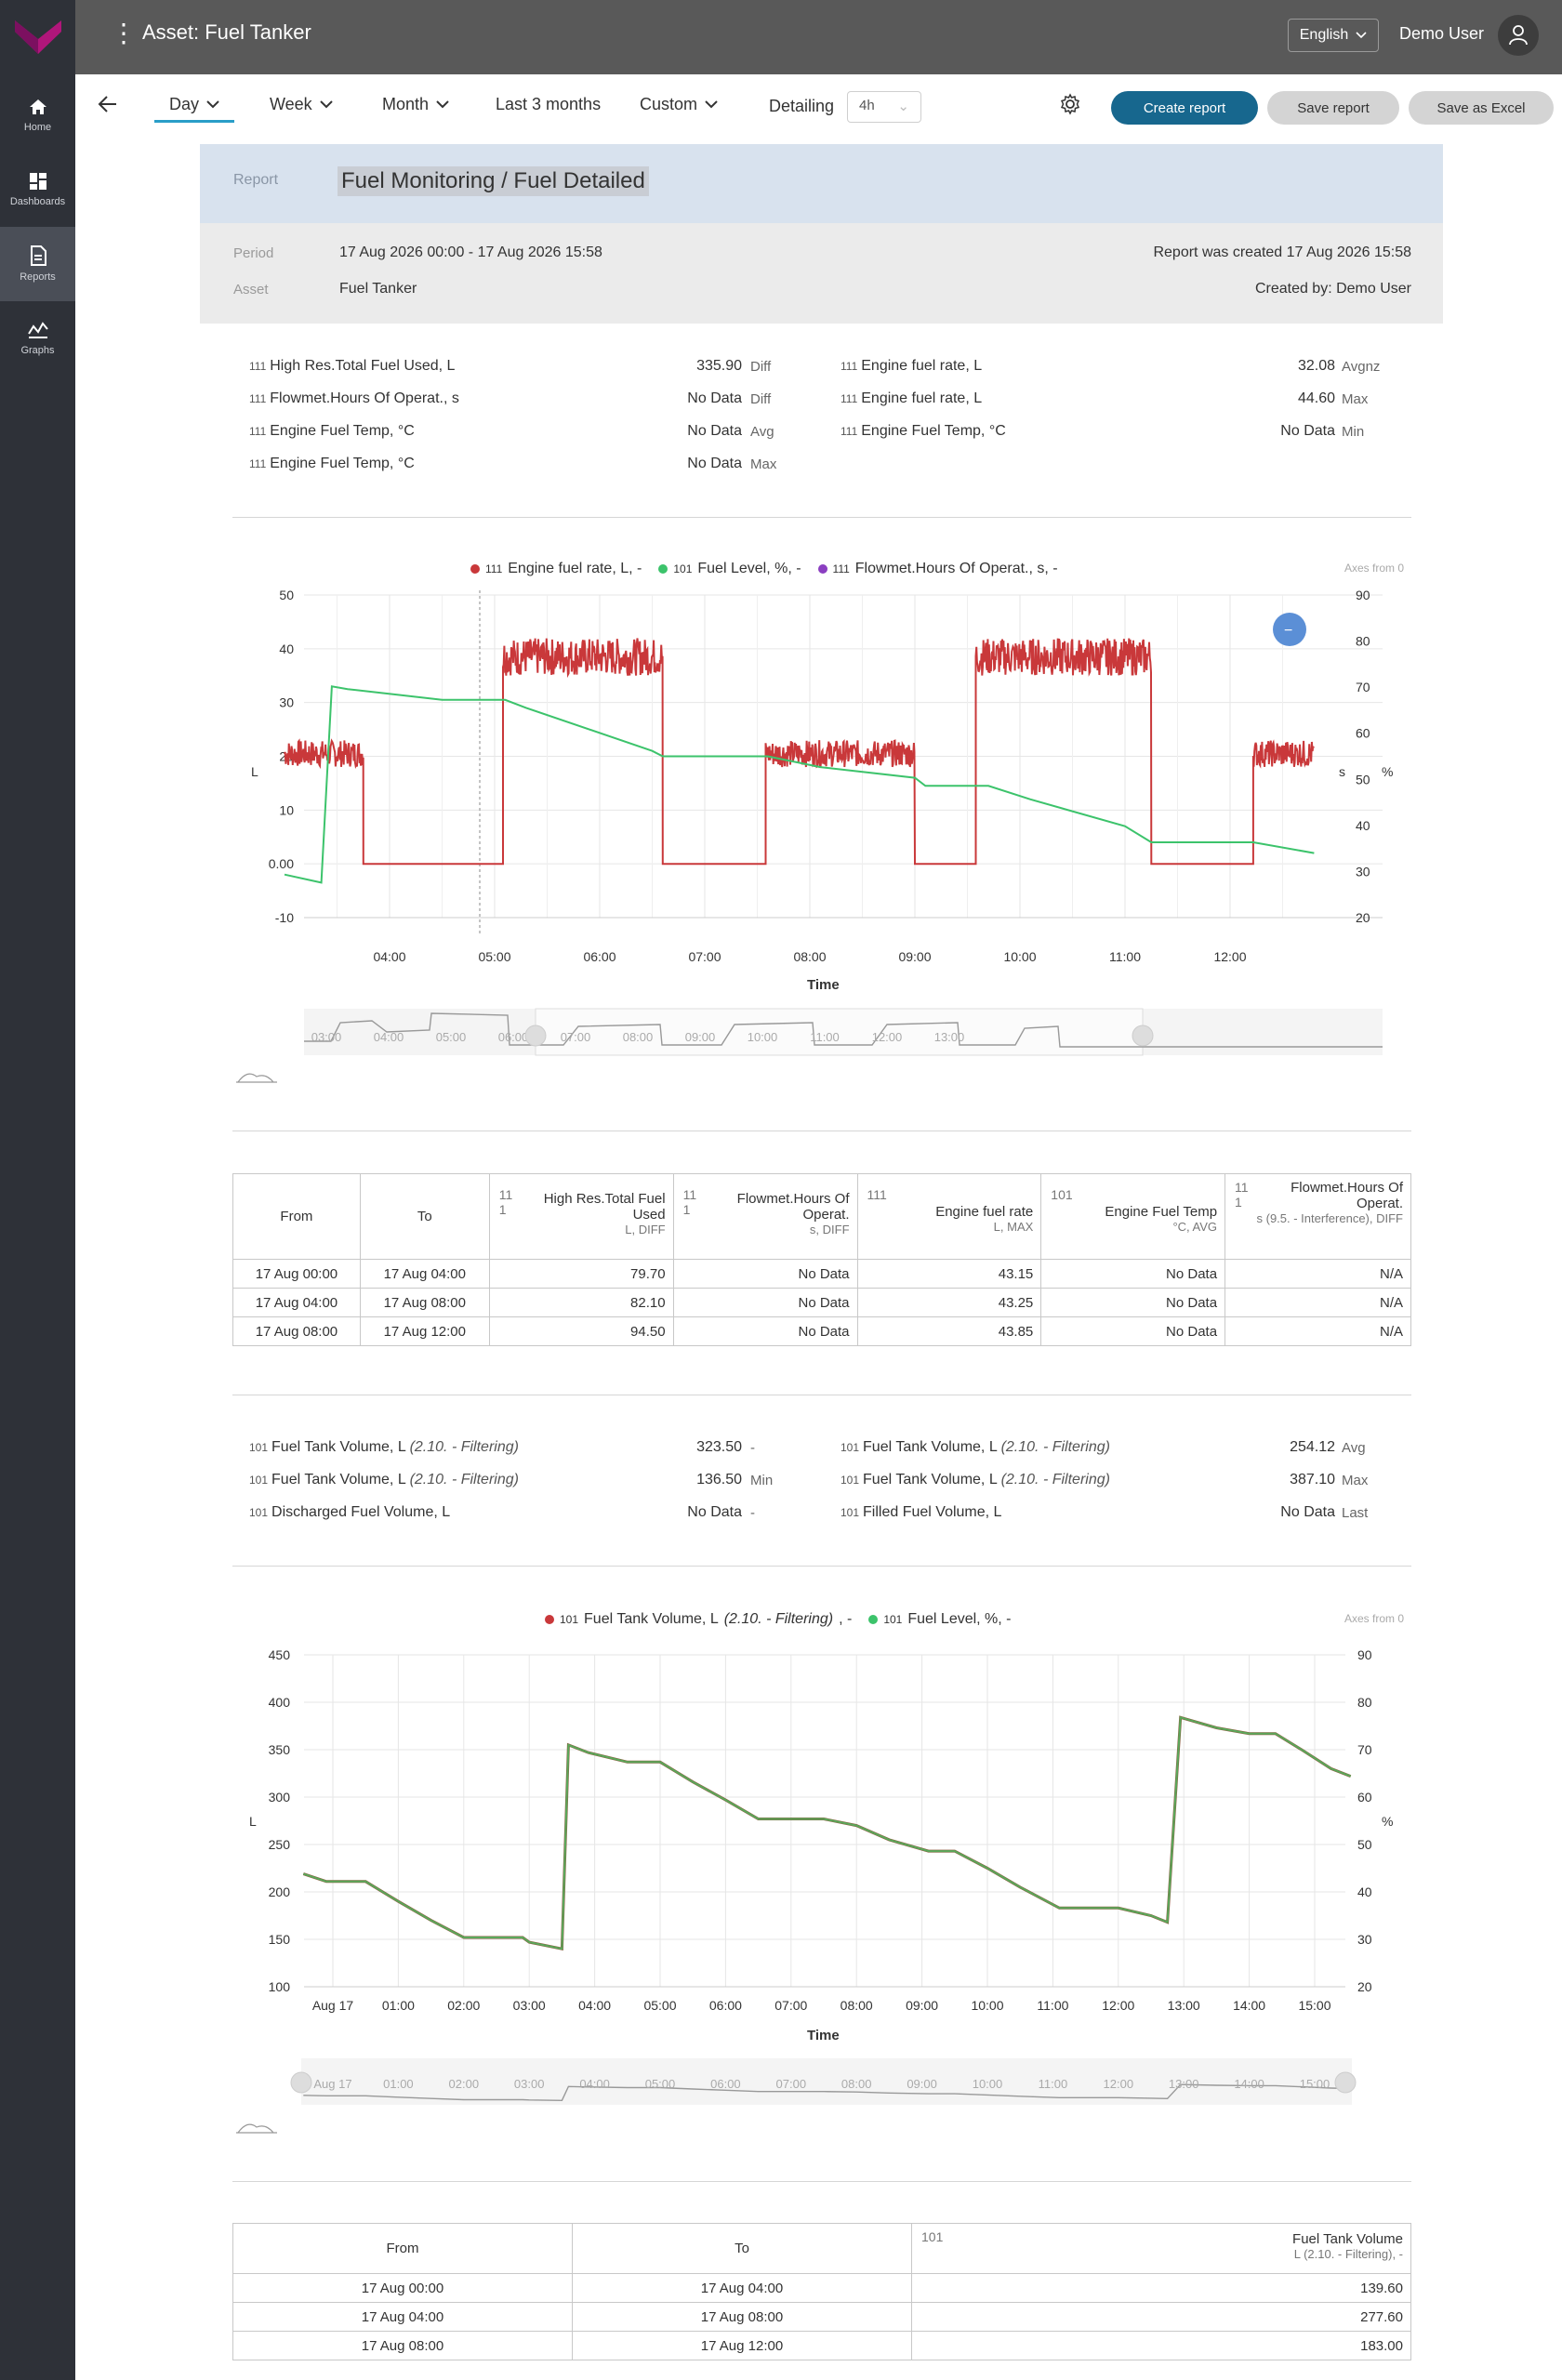 The height and width of the screenshot is (2380, 1562). I want to click on sidebar-item-dashboards: Dashboards, so click(37, 189).